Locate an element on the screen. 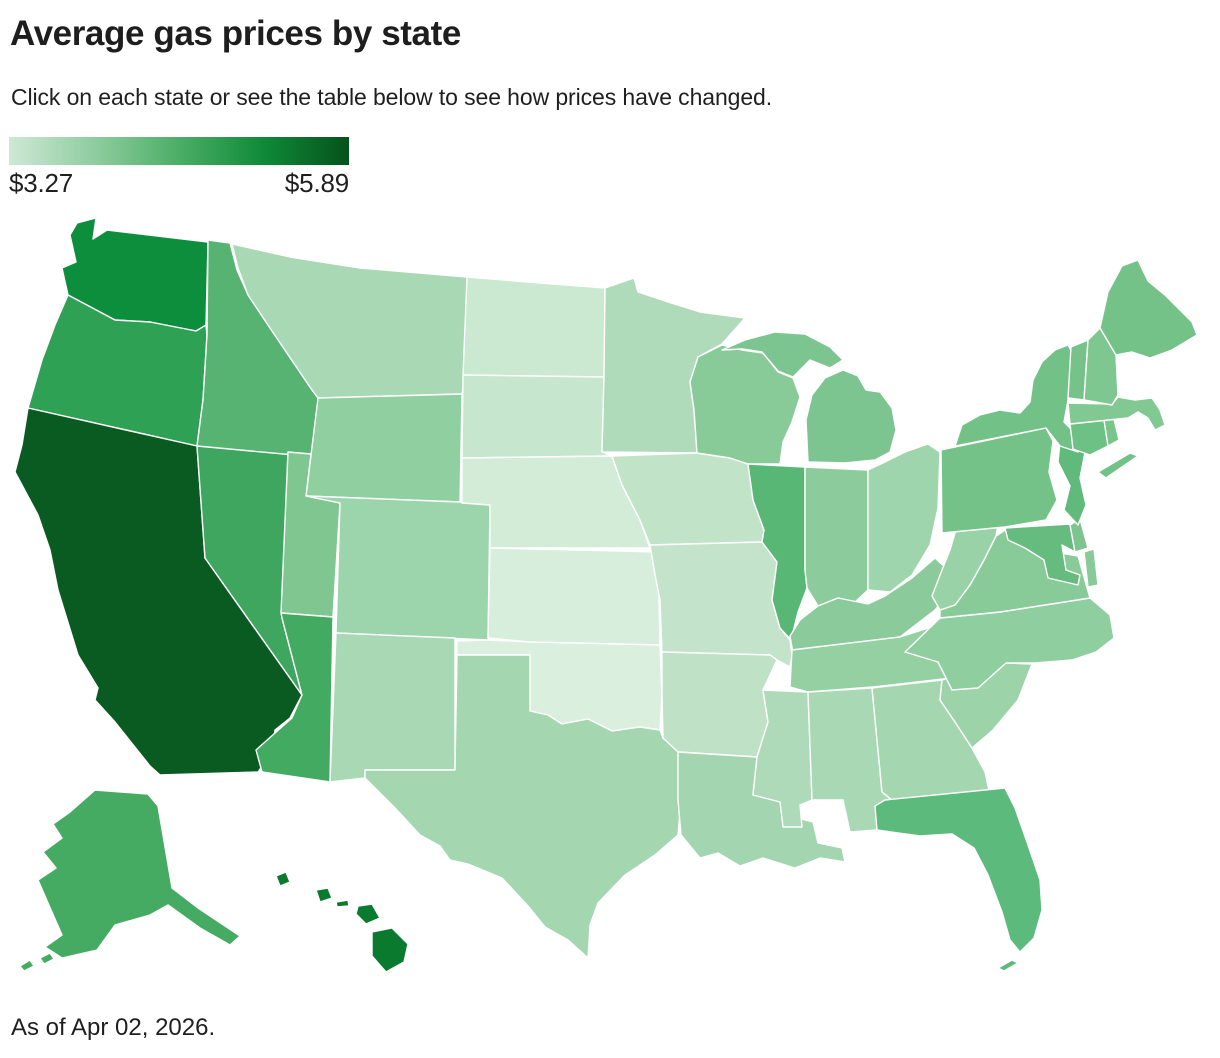  state-pennsylvania is located at coordinates (999, 480).